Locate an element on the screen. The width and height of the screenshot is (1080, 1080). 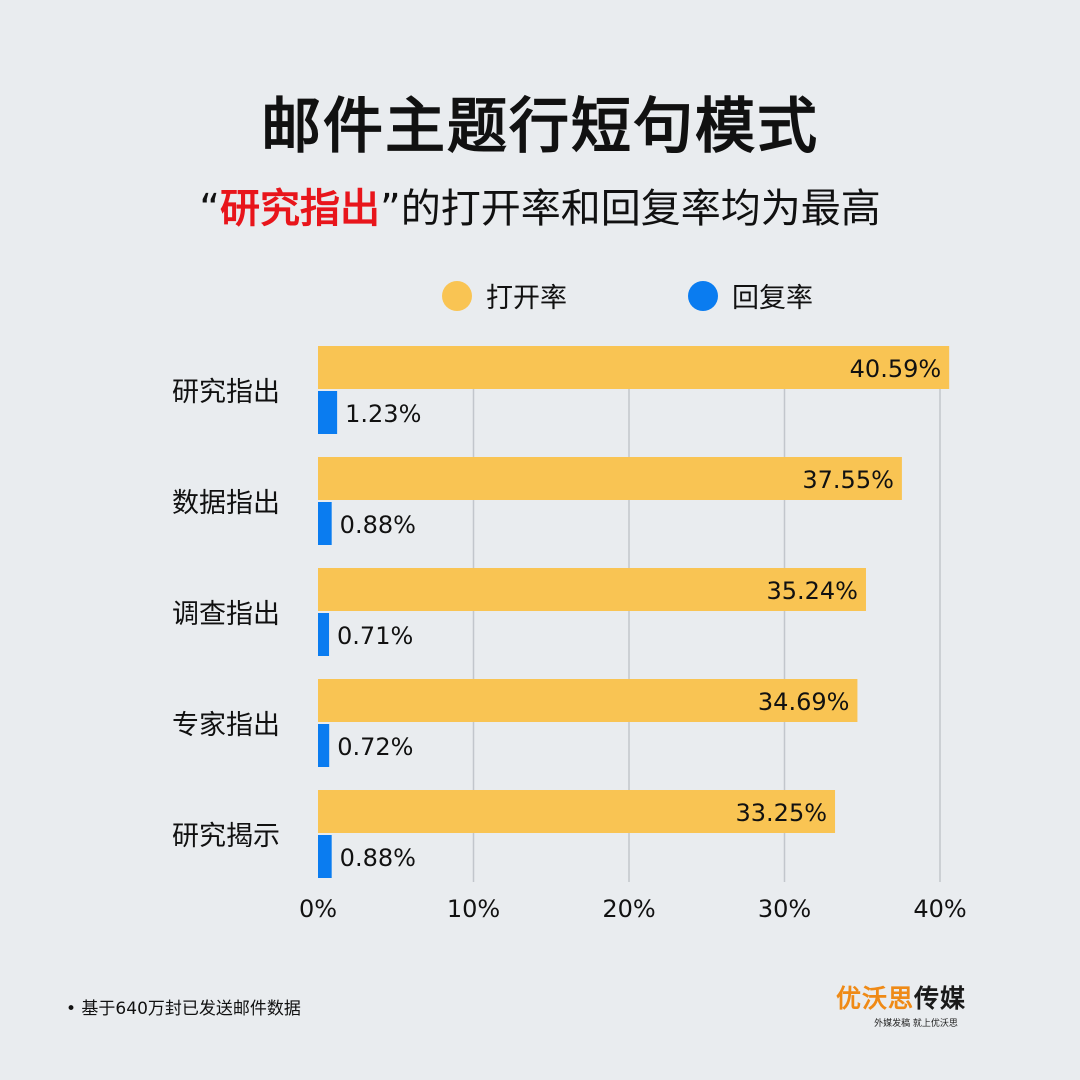
brand-logo: 优沃思传媒 外媒发稿 就上优沃思 is located at coordinates (901, 1007).